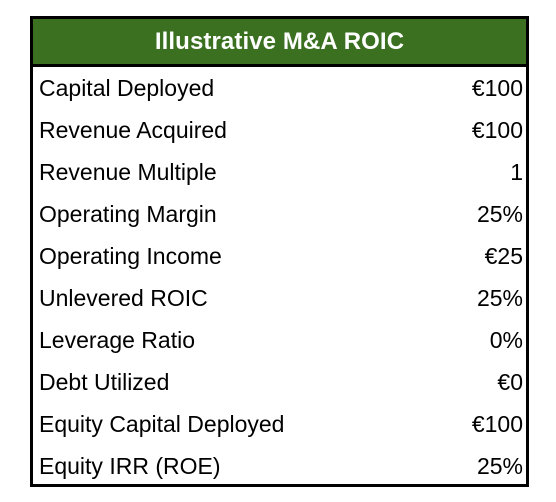 The height and width of the screenshot is (502, 556). I want to click on table-row: Equity Capital Deployed €100, so click(279, 424).